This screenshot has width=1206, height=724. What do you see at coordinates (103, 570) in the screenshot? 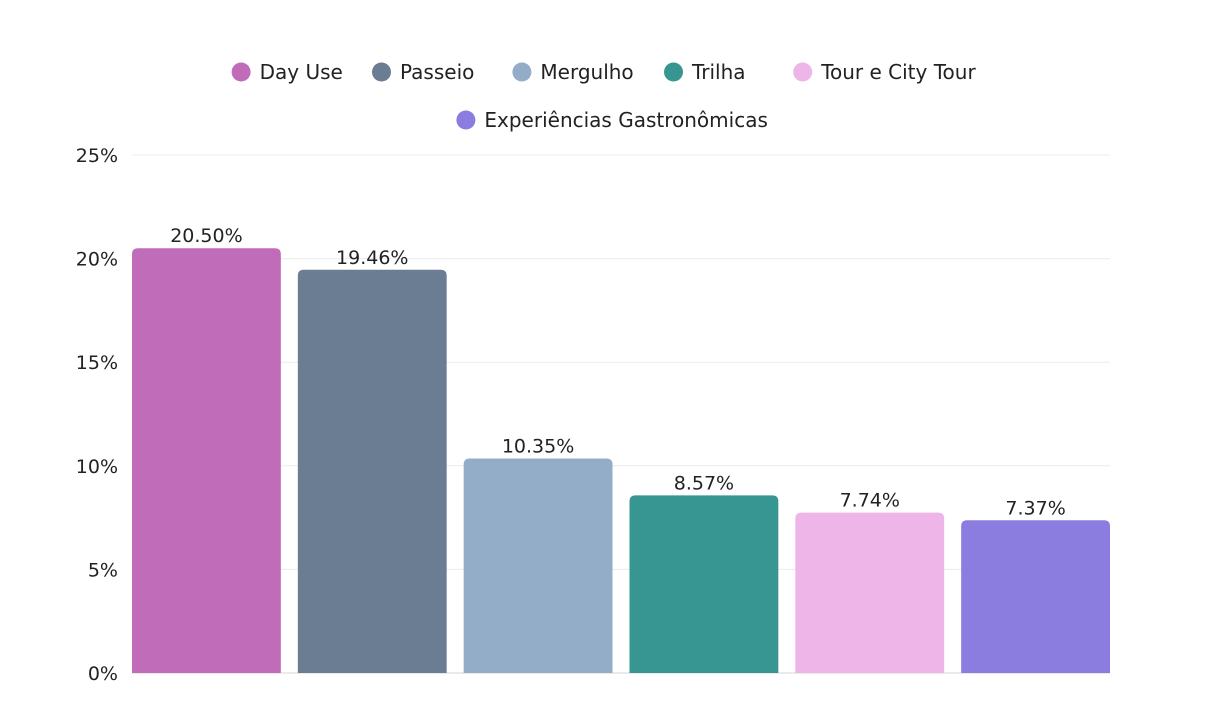
I see `y-tick-label: 5%` at bounding box center [103, 570].